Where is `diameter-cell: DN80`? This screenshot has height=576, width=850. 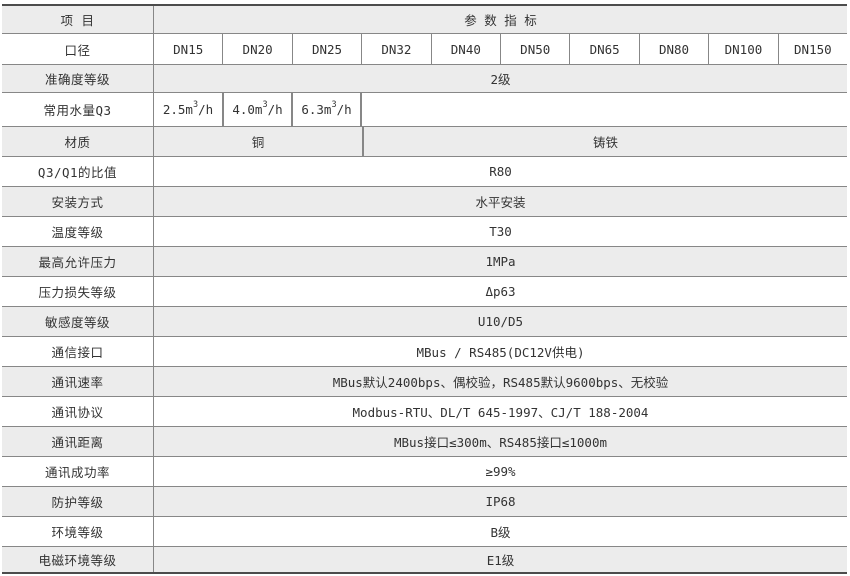 diameter-cell: DN80 is located at coordinates (673, 49).